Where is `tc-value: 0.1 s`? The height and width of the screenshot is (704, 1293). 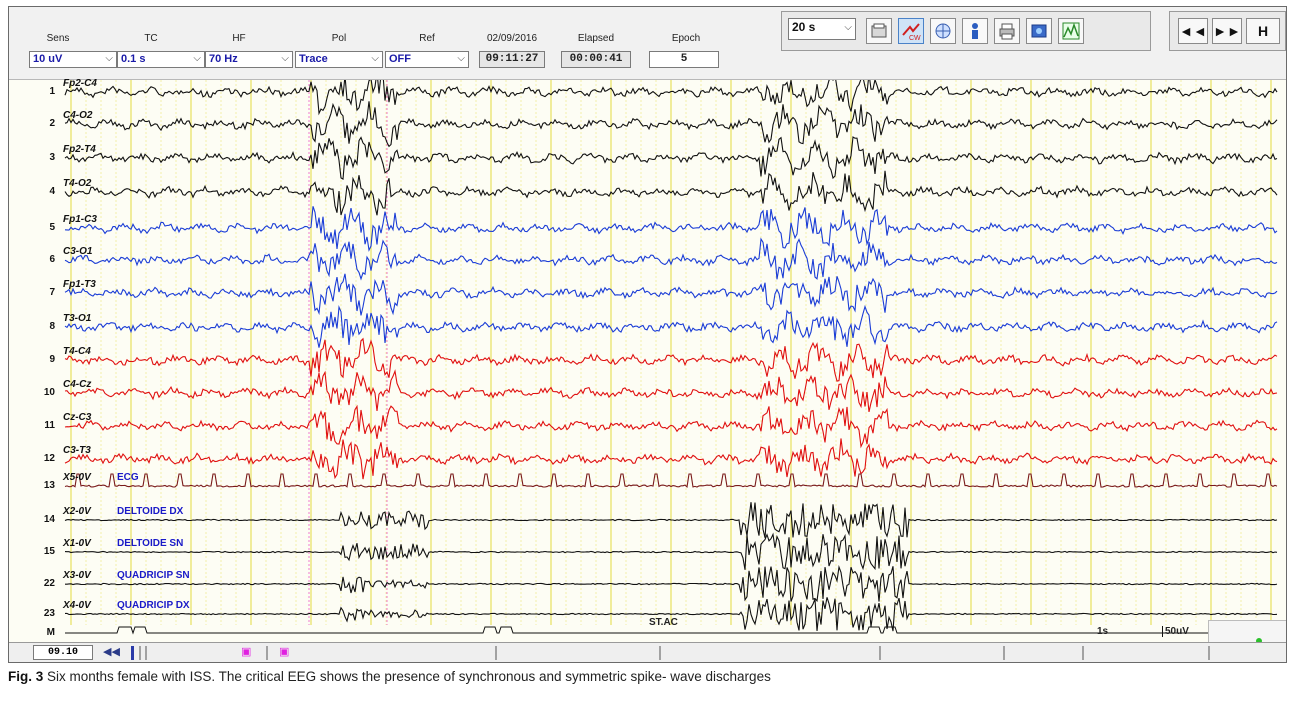
tc-value: 0.1 s is located at coordinates (133, 59).